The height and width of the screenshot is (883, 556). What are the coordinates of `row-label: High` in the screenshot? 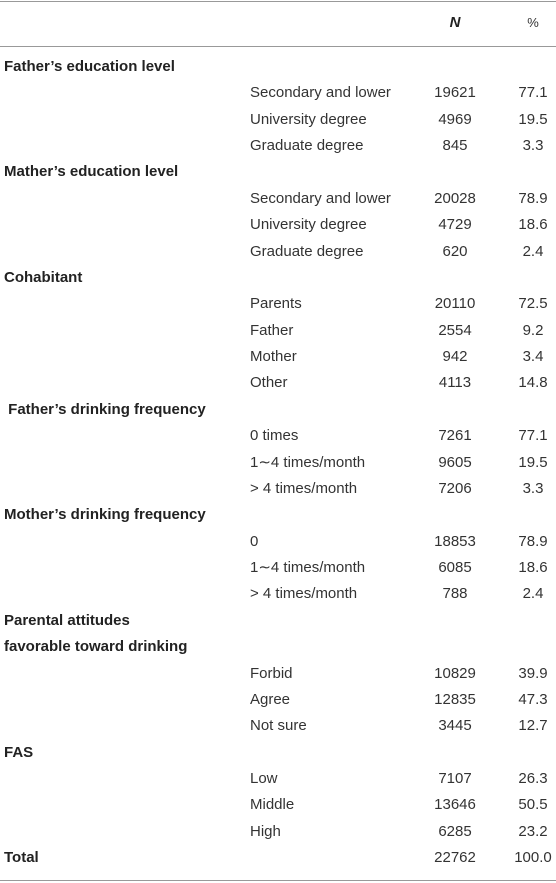 It's located at (265, 831).